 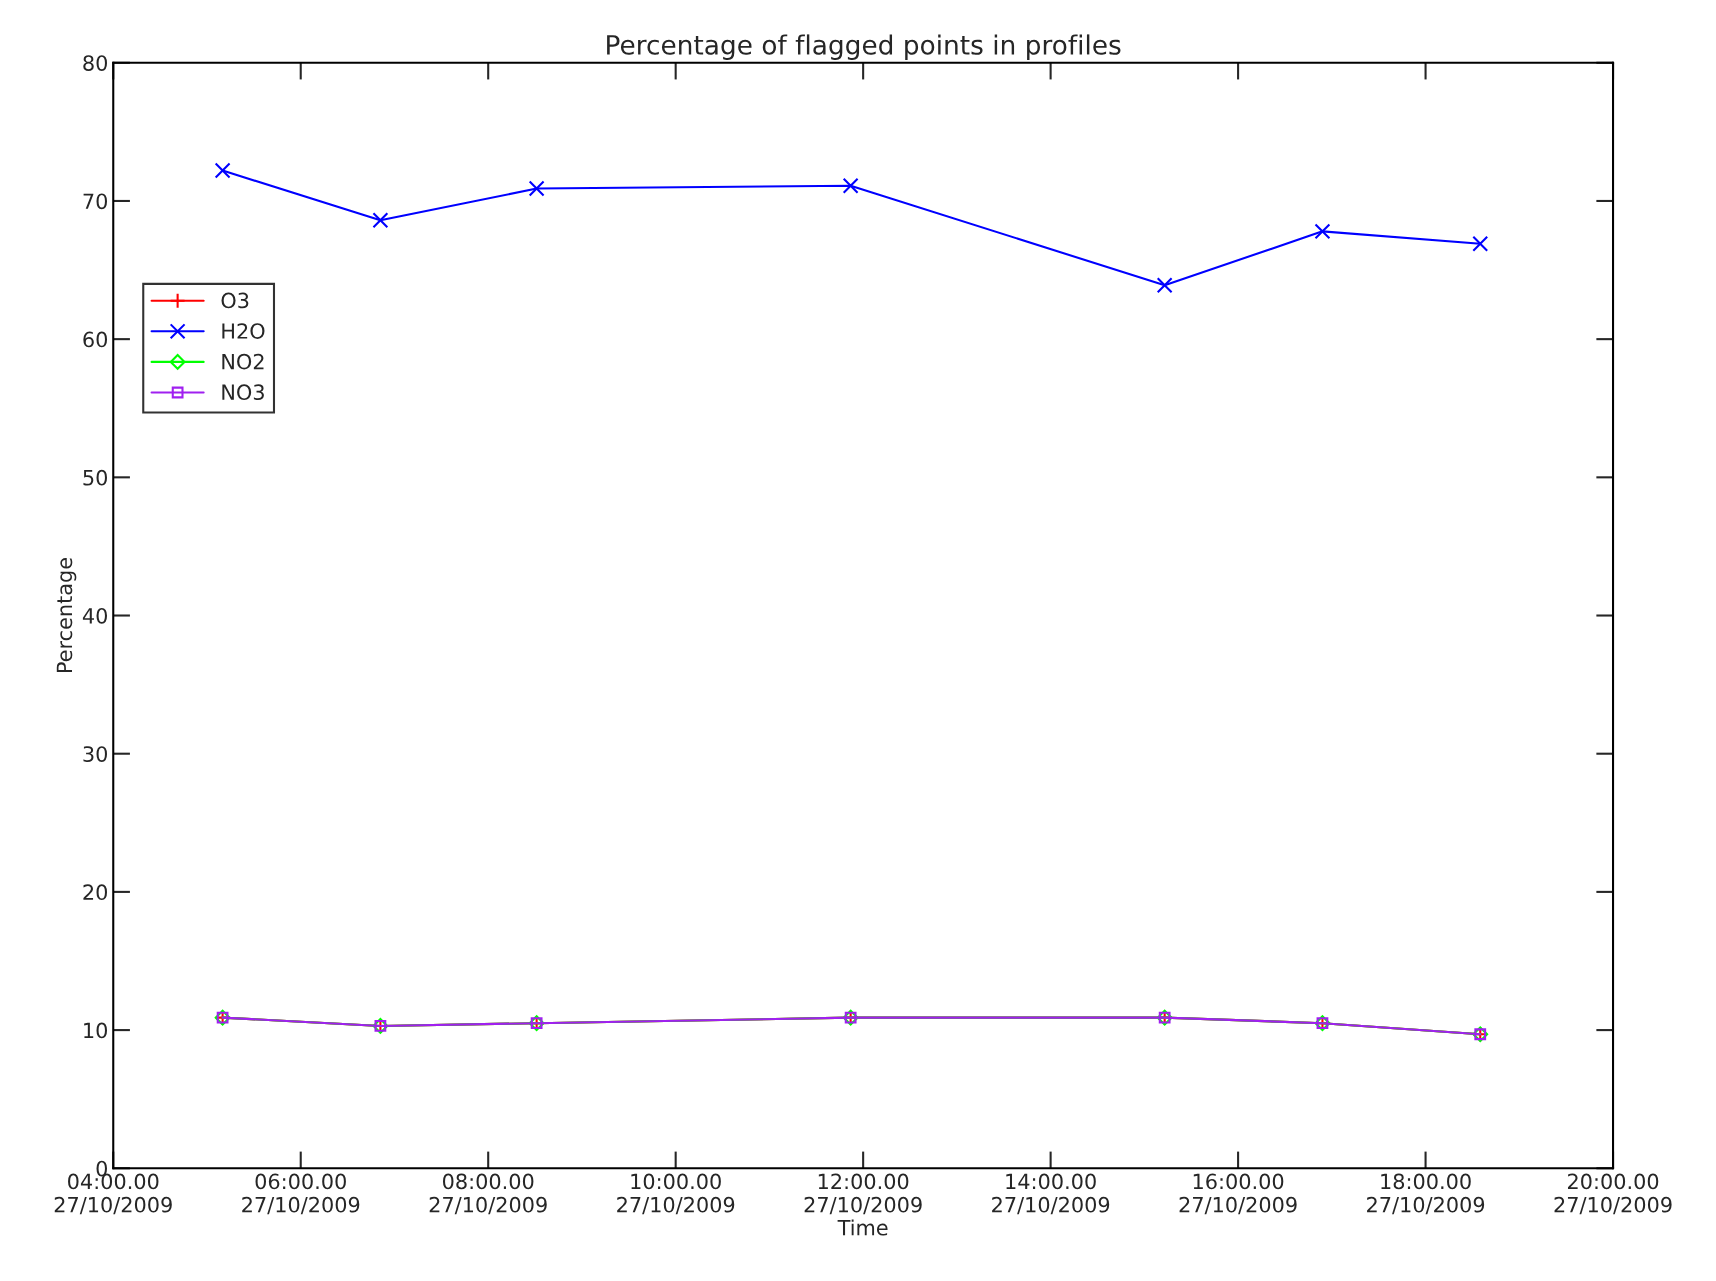 What do you see at coordinates (235, 300) in the screenshot?
I see `legend-label: O3` at bounding box center [235, 300].